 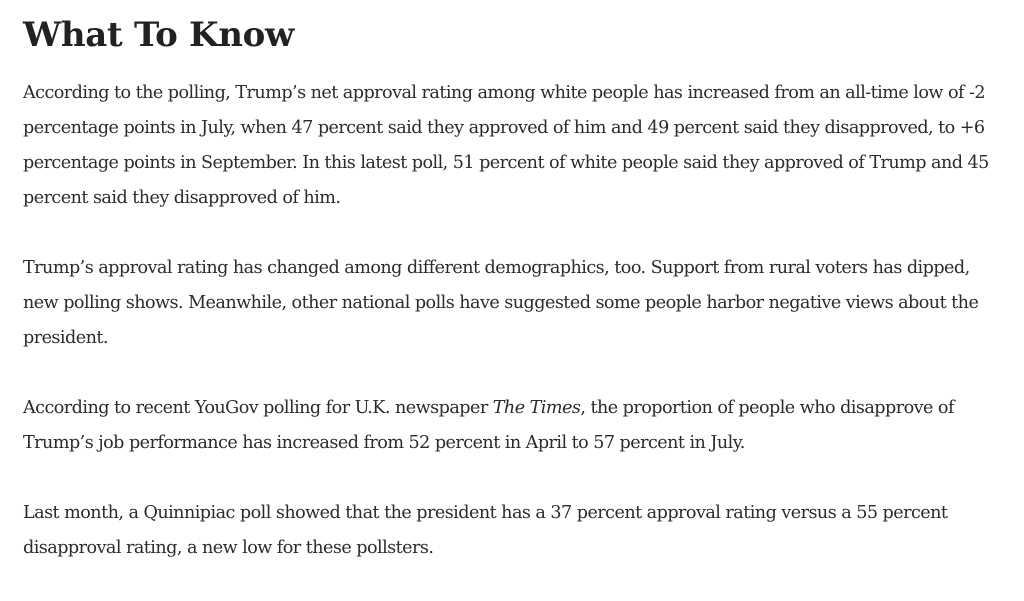 I want to click on section-heading: What To Know, so click(x=159, y=35).